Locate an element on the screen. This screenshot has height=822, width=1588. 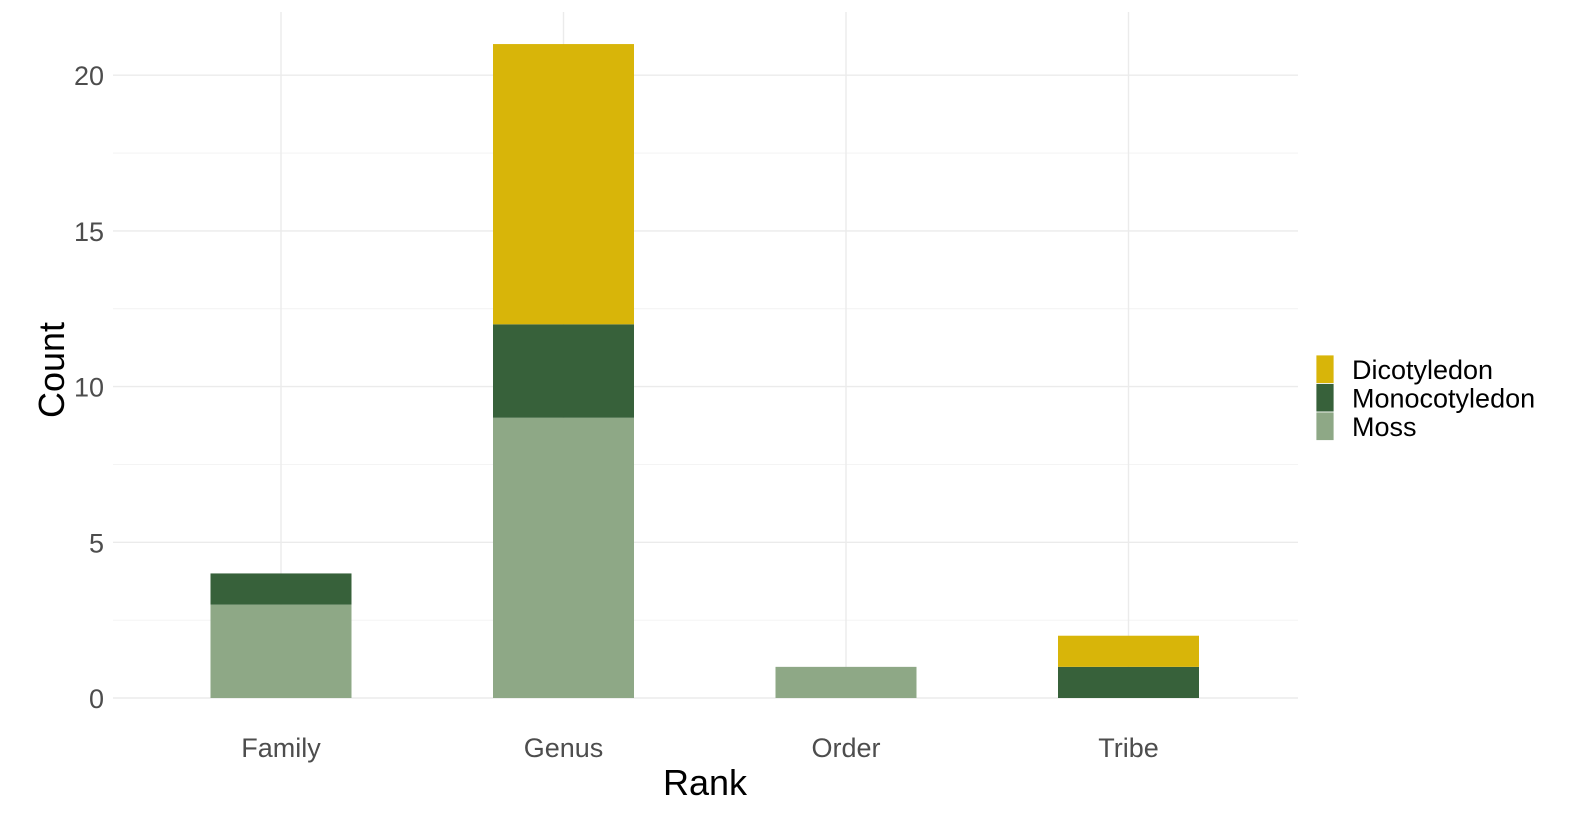
x-axis-title: Rank is located at coordinates (705, 782).